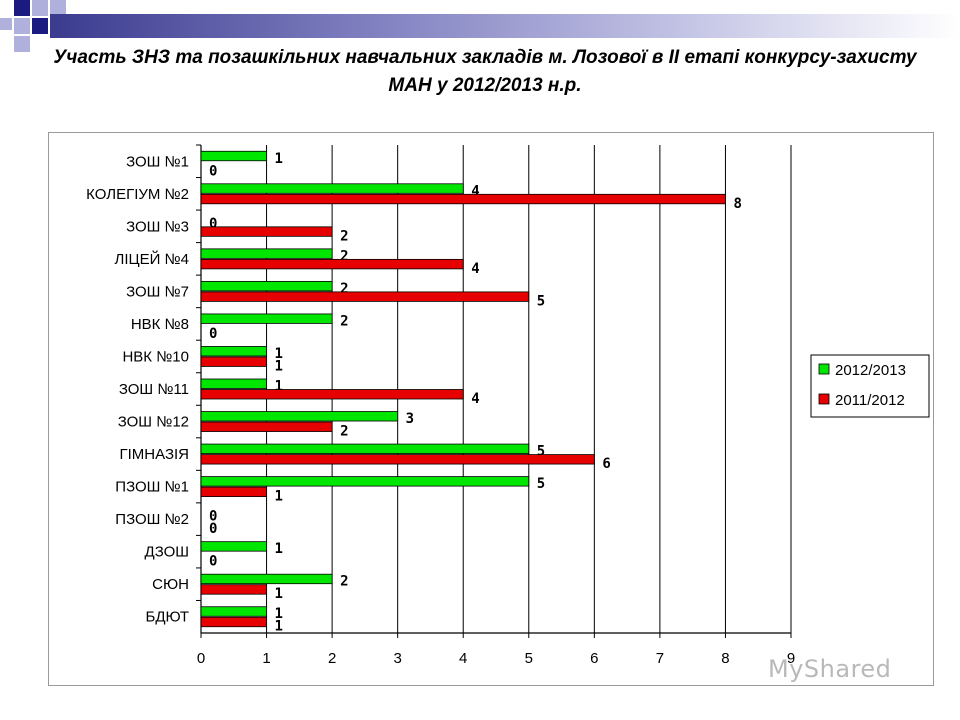 This screenshot has width=960, height=720. I want to click on data-label: 3, so click(410, 419).